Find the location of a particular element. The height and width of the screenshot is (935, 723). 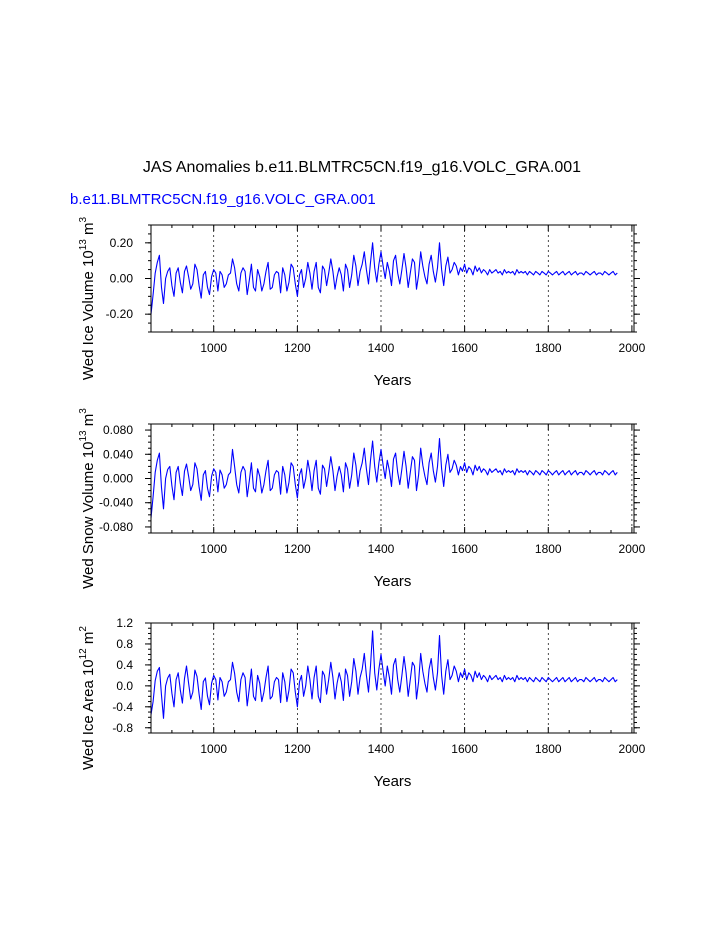

y-tick-label: 0.00 is located at coordinates (122, 279).